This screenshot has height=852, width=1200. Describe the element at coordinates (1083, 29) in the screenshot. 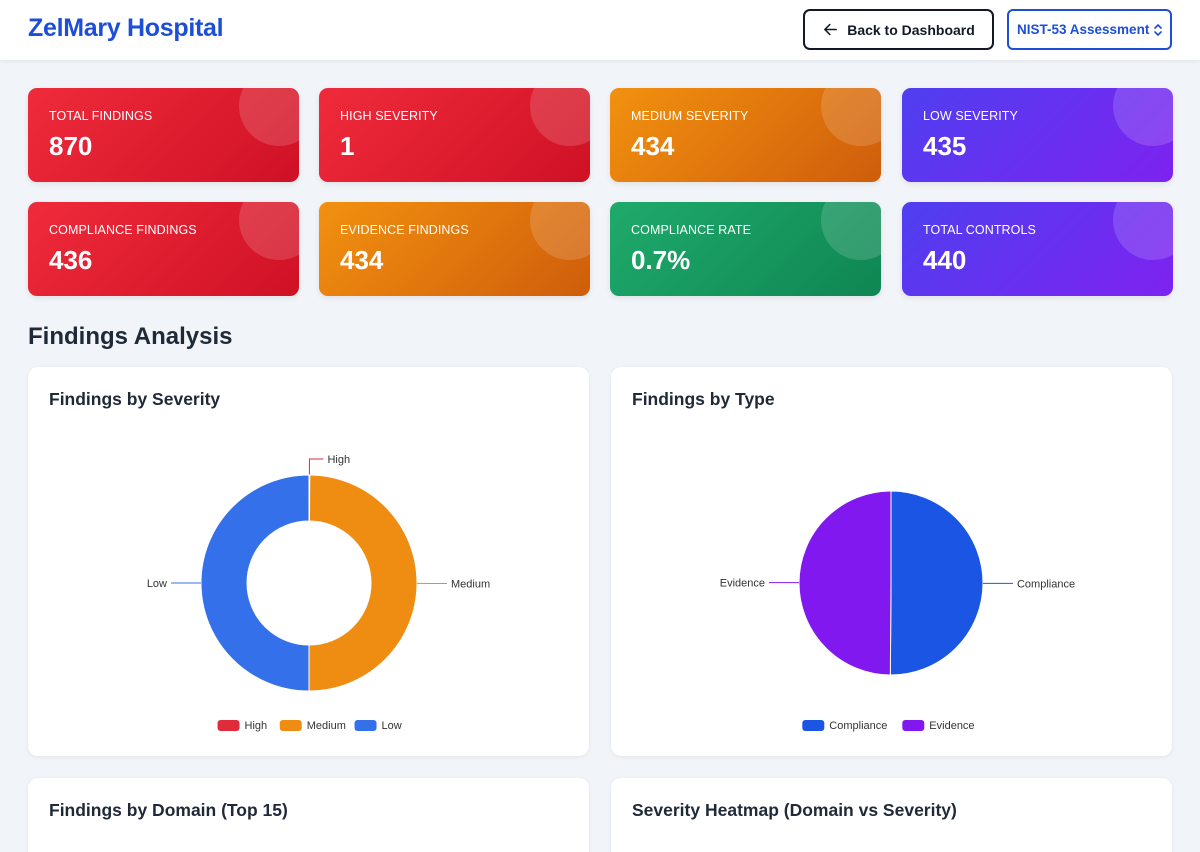

I see `assessment-select-value: NIST-53 Assessment` at that location.